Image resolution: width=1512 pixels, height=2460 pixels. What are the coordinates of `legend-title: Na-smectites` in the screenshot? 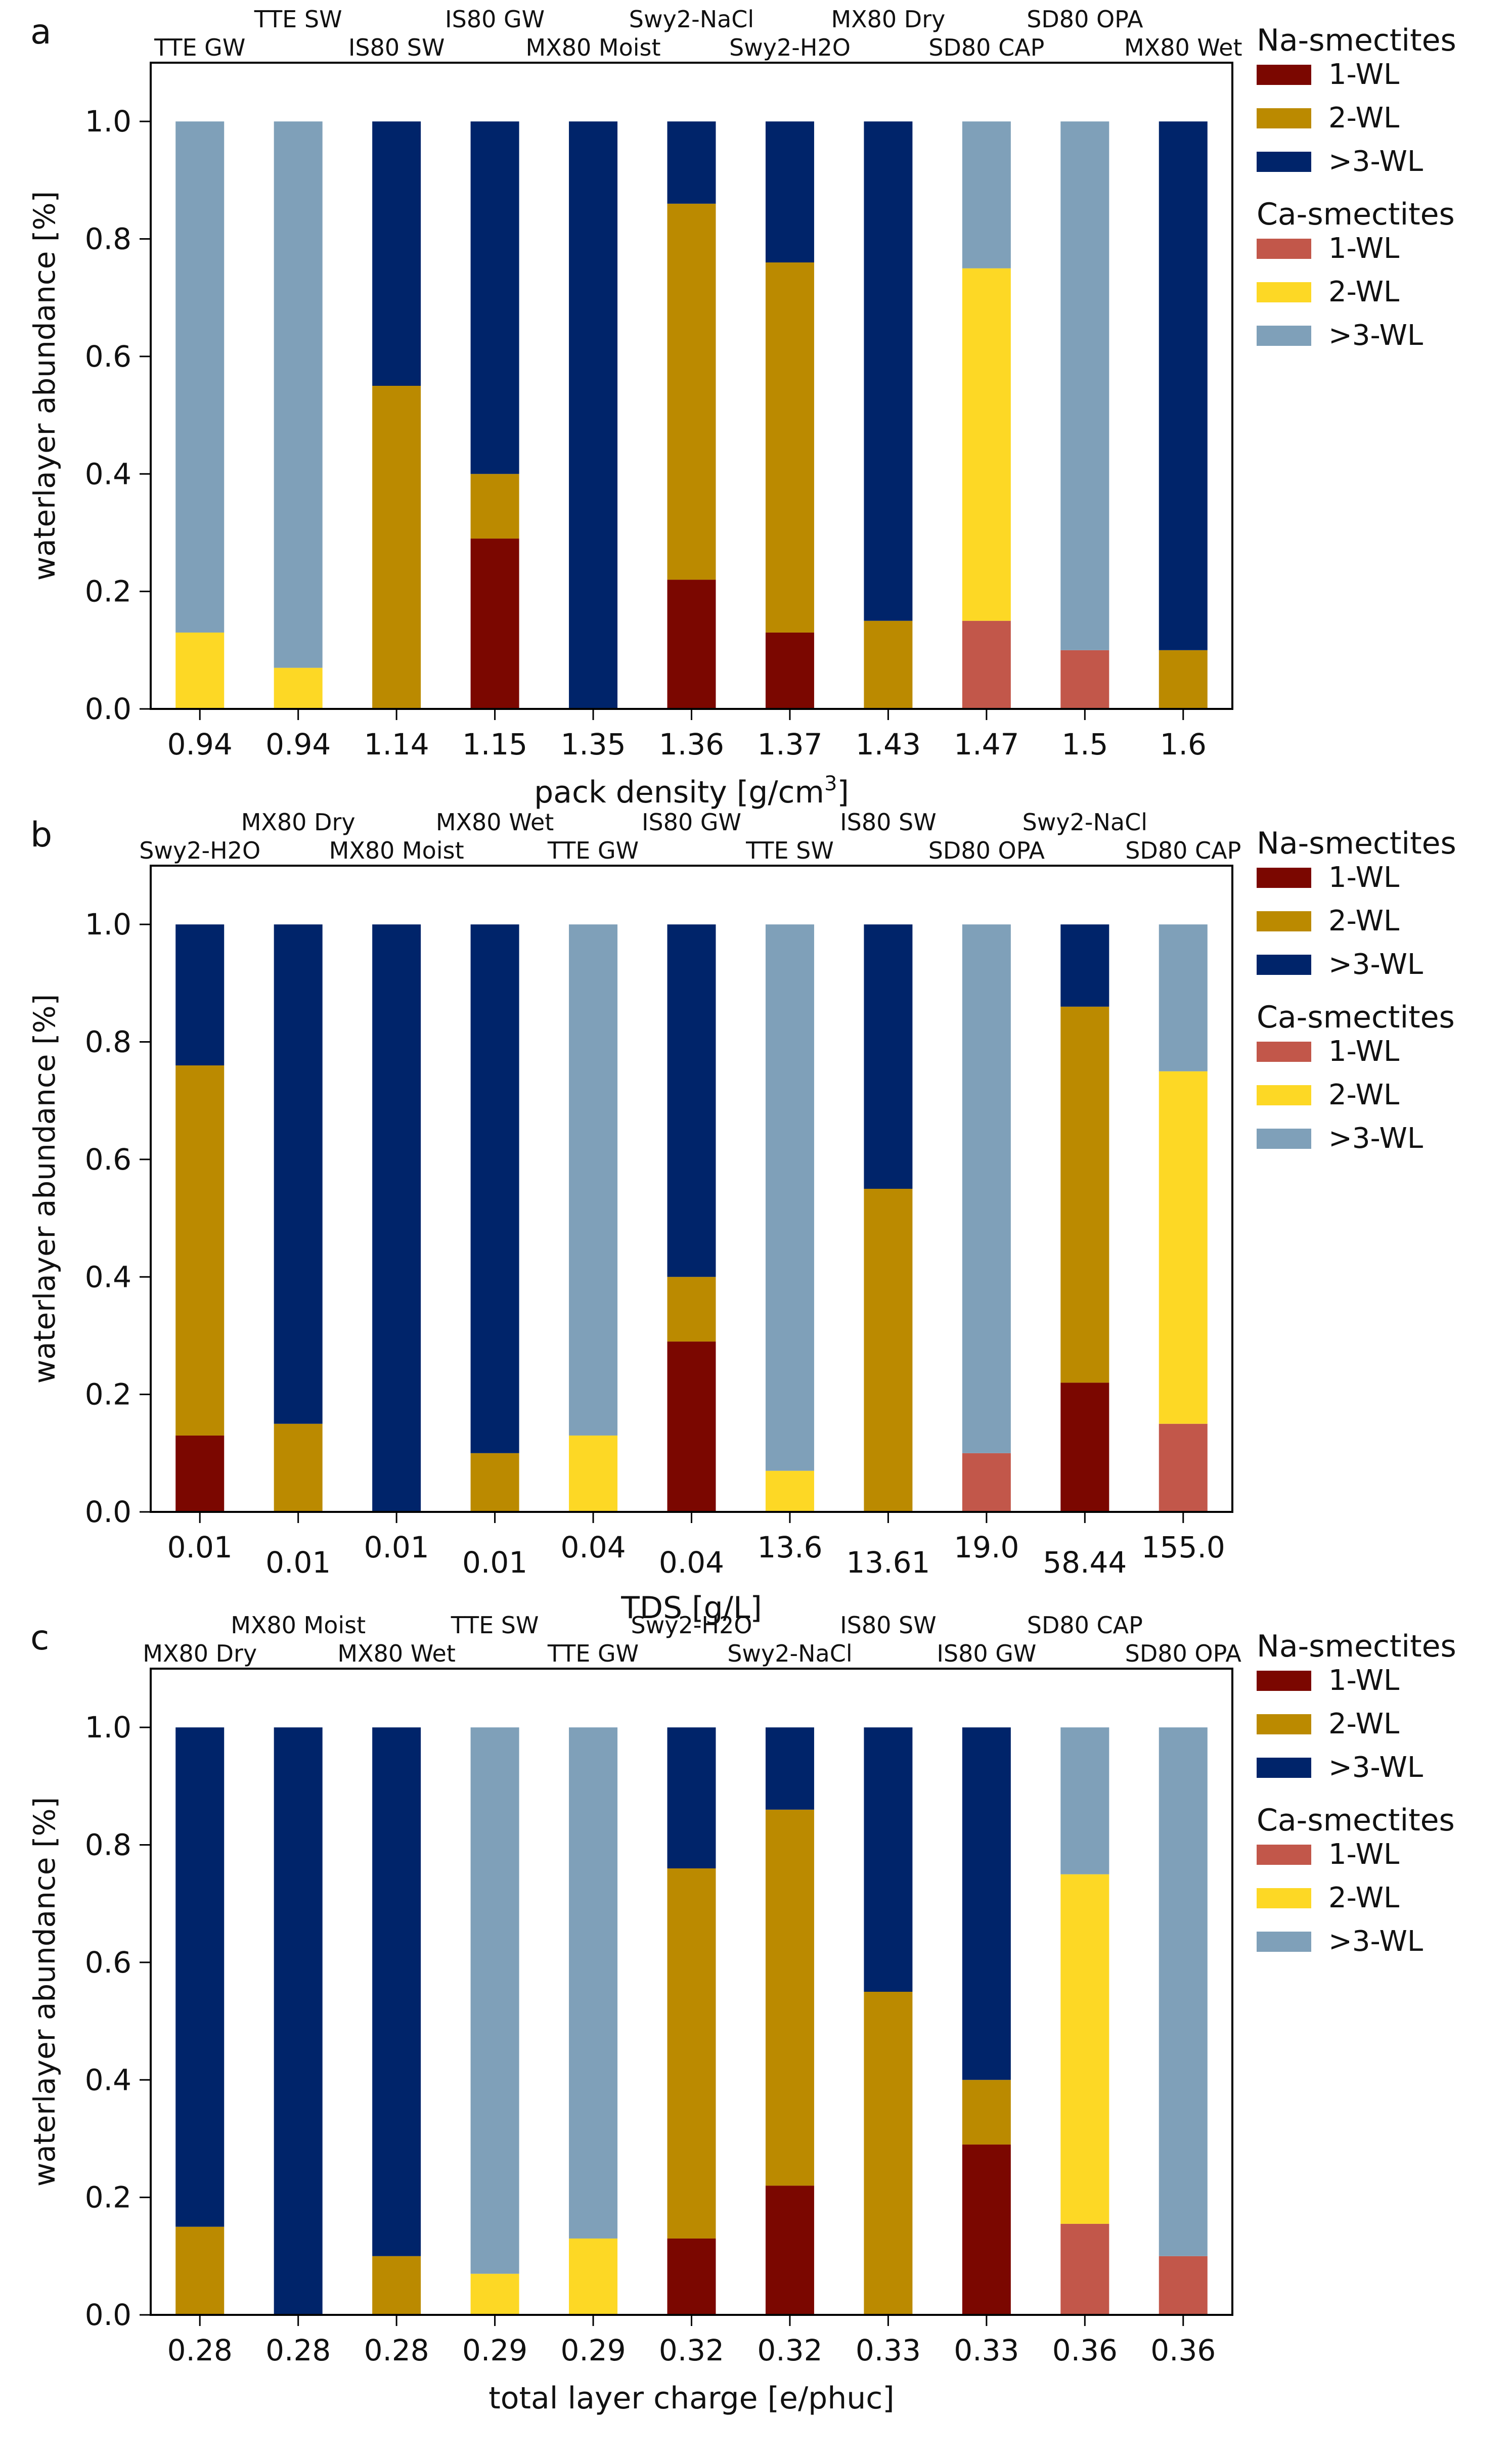 It's located at (1356, 843).